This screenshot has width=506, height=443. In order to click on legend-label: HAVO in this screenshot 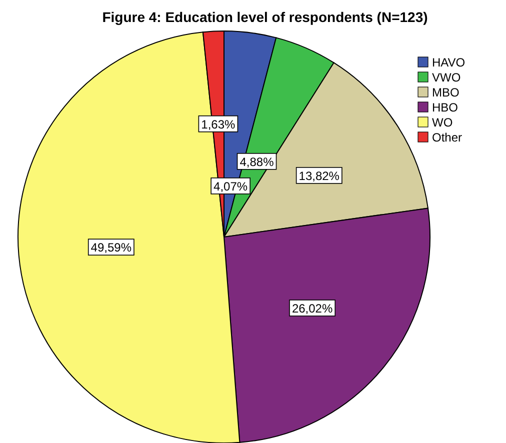, I will do `click(449, 63)`.